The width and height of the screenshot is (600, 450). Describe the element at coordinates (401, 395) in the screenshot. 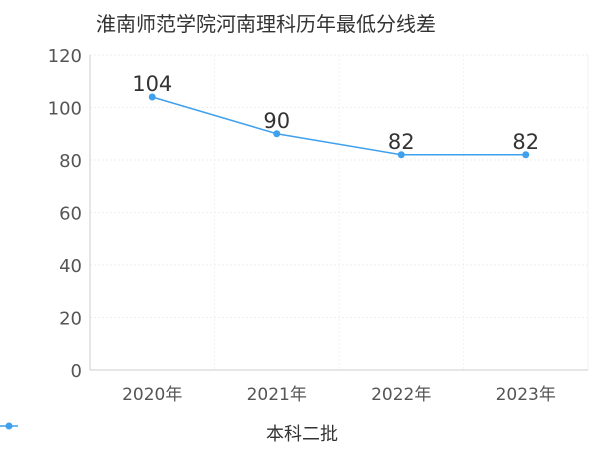

I see `x-tick-label: 2022年` at that location.